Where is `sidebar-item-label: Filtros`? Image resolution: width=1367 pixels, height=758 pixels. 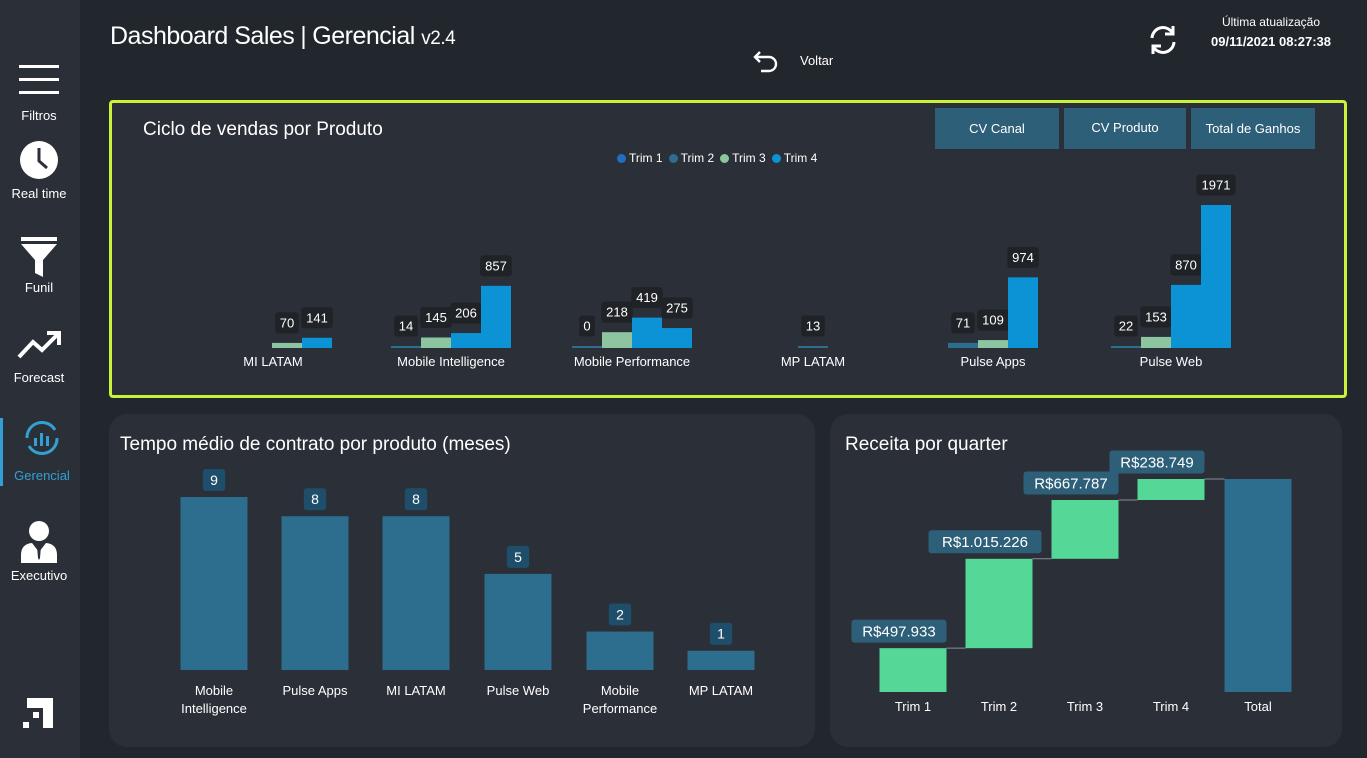 sidebar-item-label: Filtros is located at coordinates (39, 115).